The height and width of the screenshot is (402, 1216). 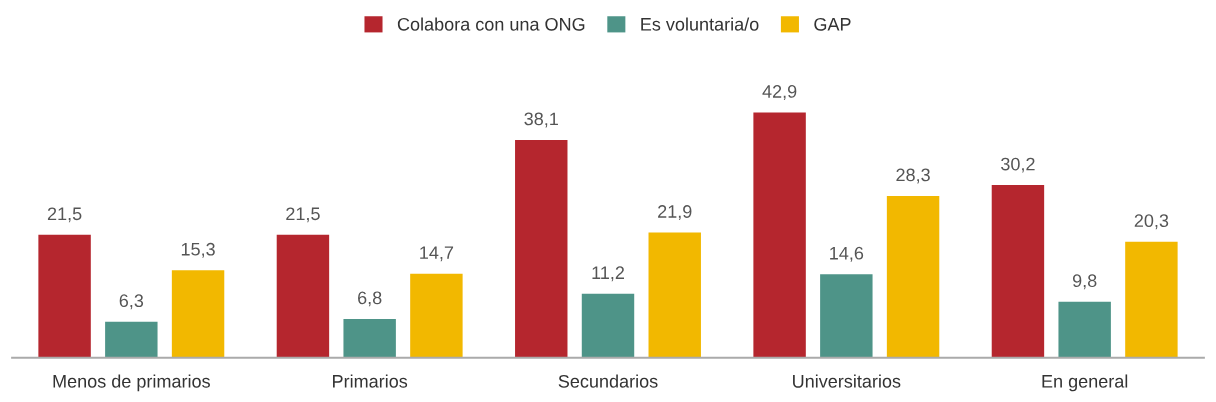 I want to click on data-label: 14,7, so click(x=437, y=254).